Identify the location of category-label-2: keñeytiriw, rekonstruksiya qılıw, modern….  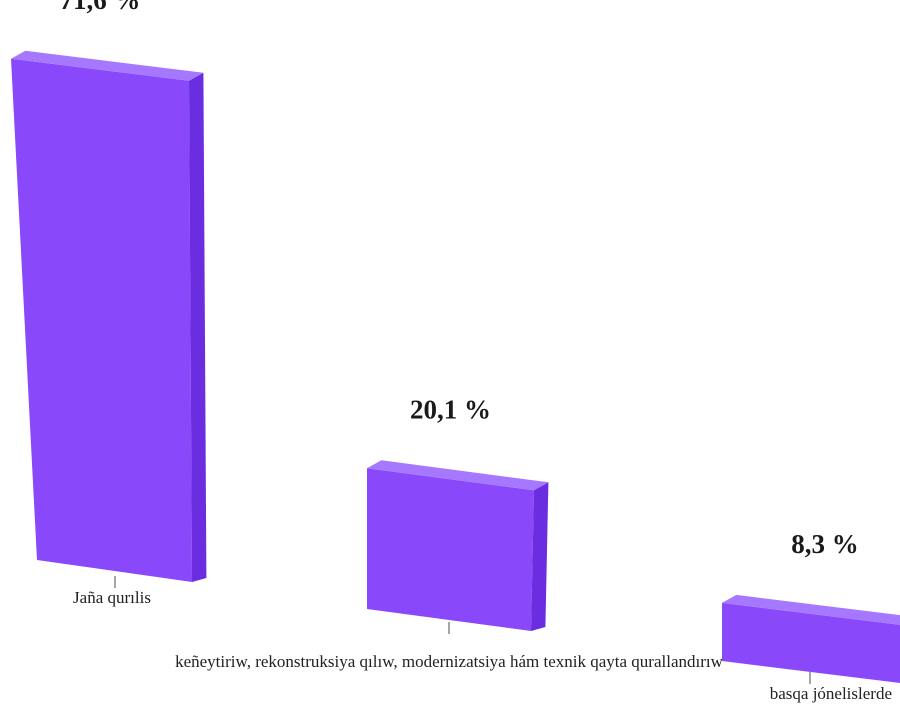
(449, 661).